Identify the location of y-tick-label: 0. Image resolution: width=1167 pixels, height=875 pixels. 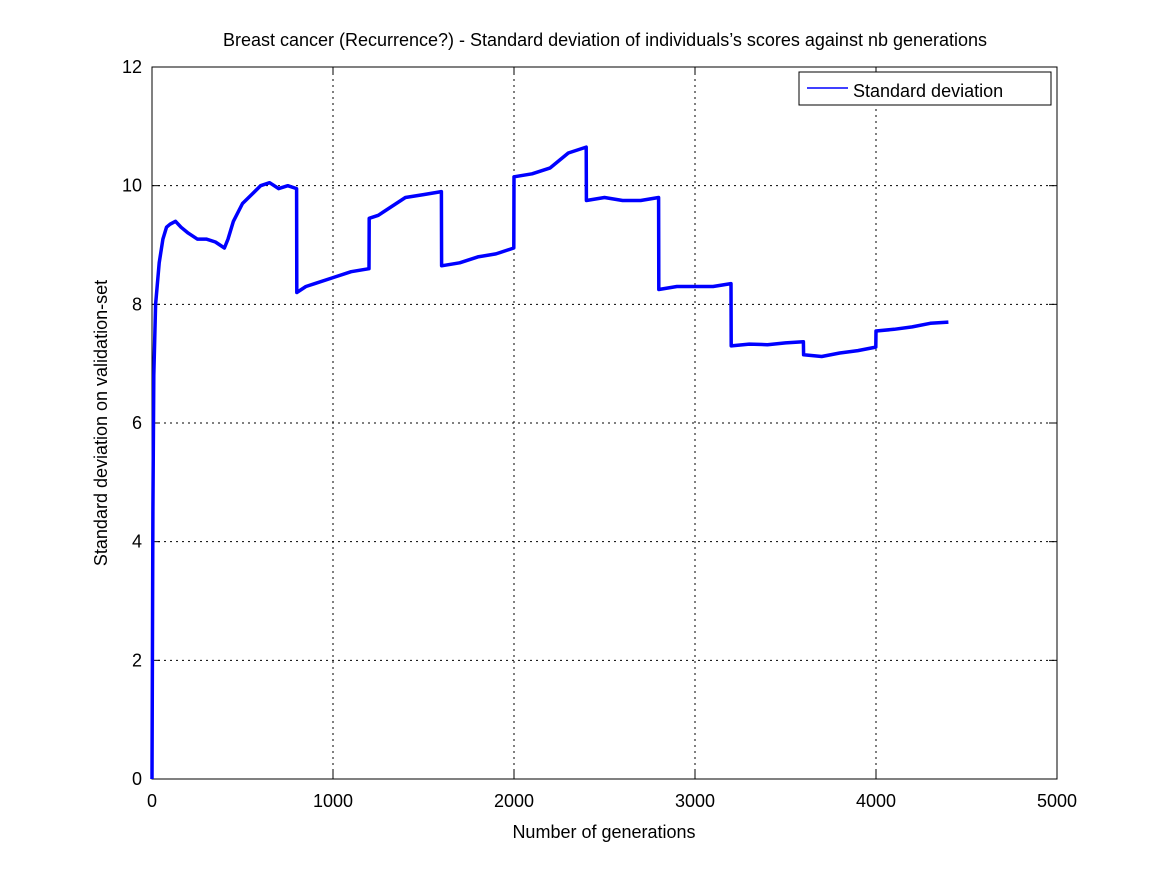
(137, 779).